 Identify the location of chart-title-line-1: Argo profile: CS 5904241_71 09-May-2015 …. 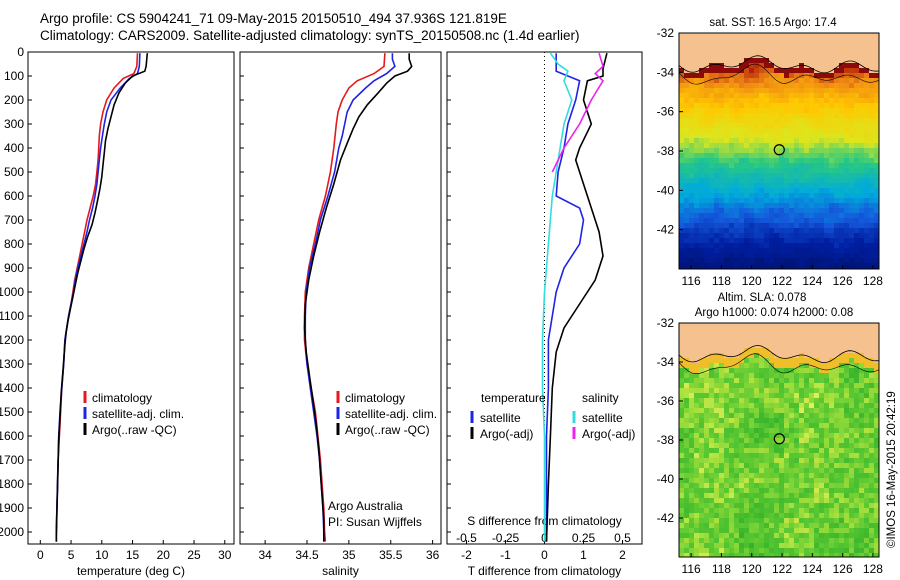
(273, 18).